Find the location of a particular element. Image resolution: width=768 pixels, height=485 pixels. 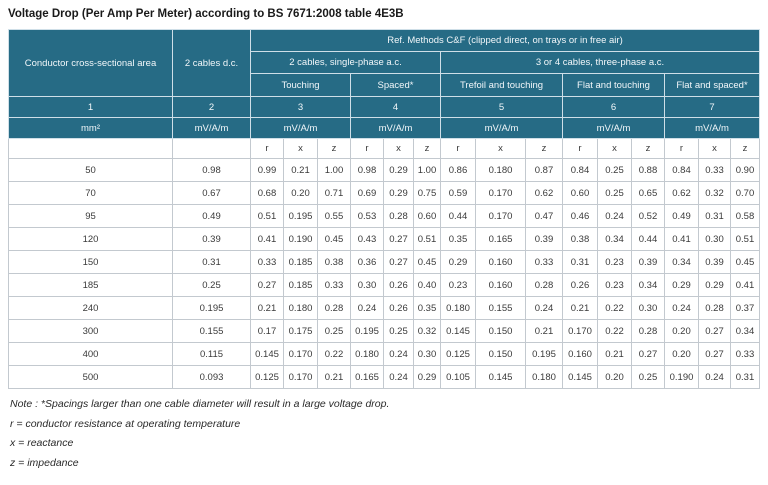

cell-conductor-size: 400 is located at coordinates (90, 354).